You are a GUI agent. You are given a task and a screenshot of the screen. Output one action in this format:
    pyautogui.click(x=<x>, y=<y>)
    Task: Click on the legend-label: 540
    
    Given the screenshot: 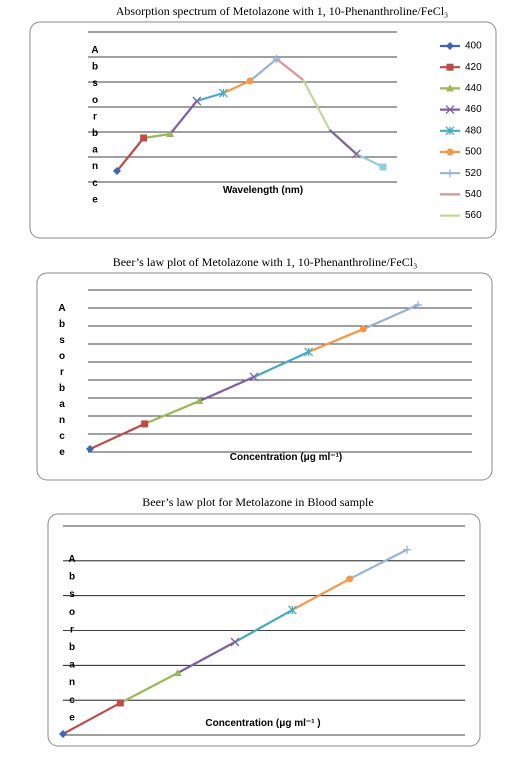 What is the action you would take?
    pyautogui.click(x=473, y=194)
    